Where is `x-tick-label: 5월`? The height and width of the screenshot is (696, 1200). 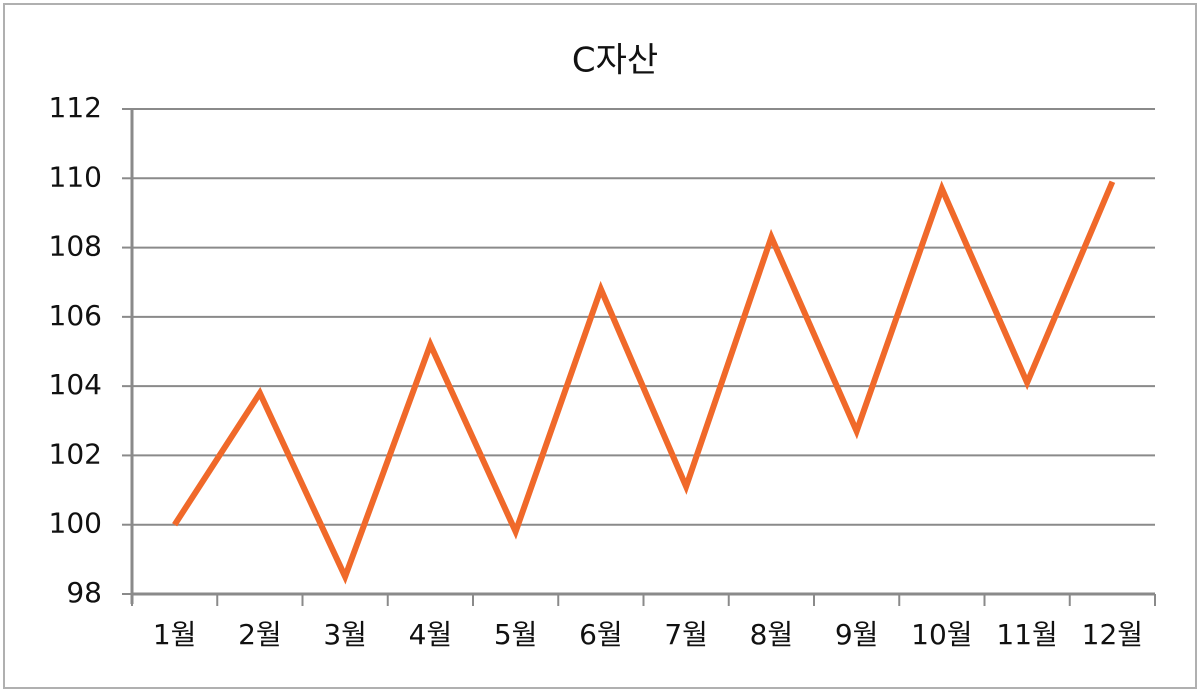 x-tick-label: 5월 is located at coordinates (516, 634).